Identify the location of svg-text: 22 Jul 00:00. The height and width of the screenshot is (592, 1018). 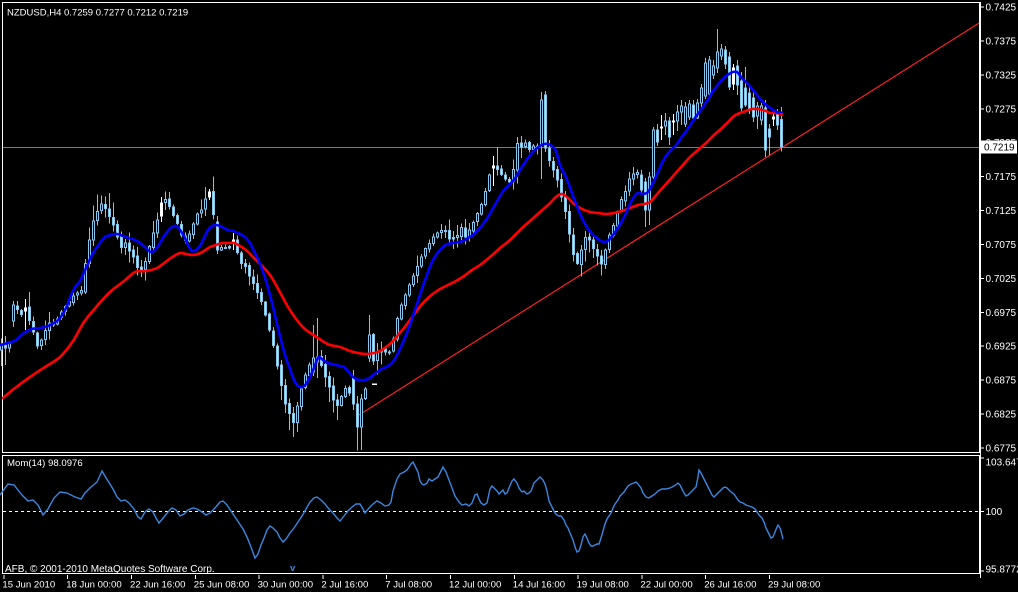
(666, 585).